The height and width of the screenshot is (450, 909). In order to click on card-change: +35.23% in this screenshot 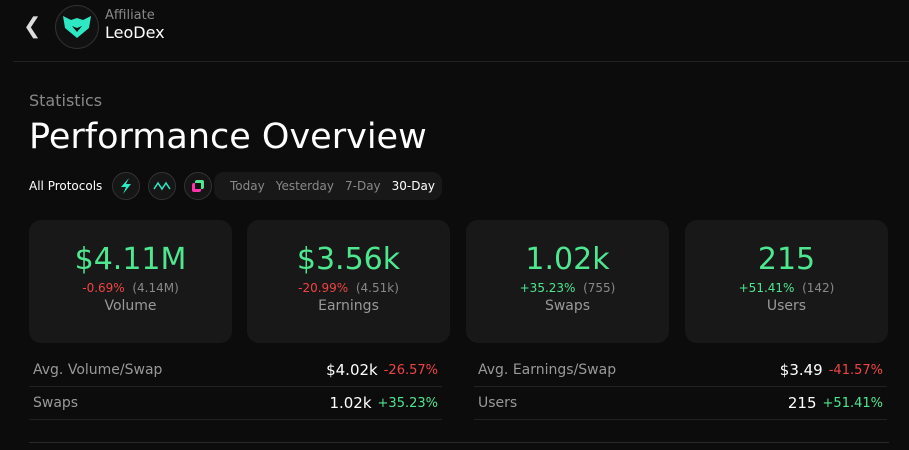, I will do `click(547, 288)`.